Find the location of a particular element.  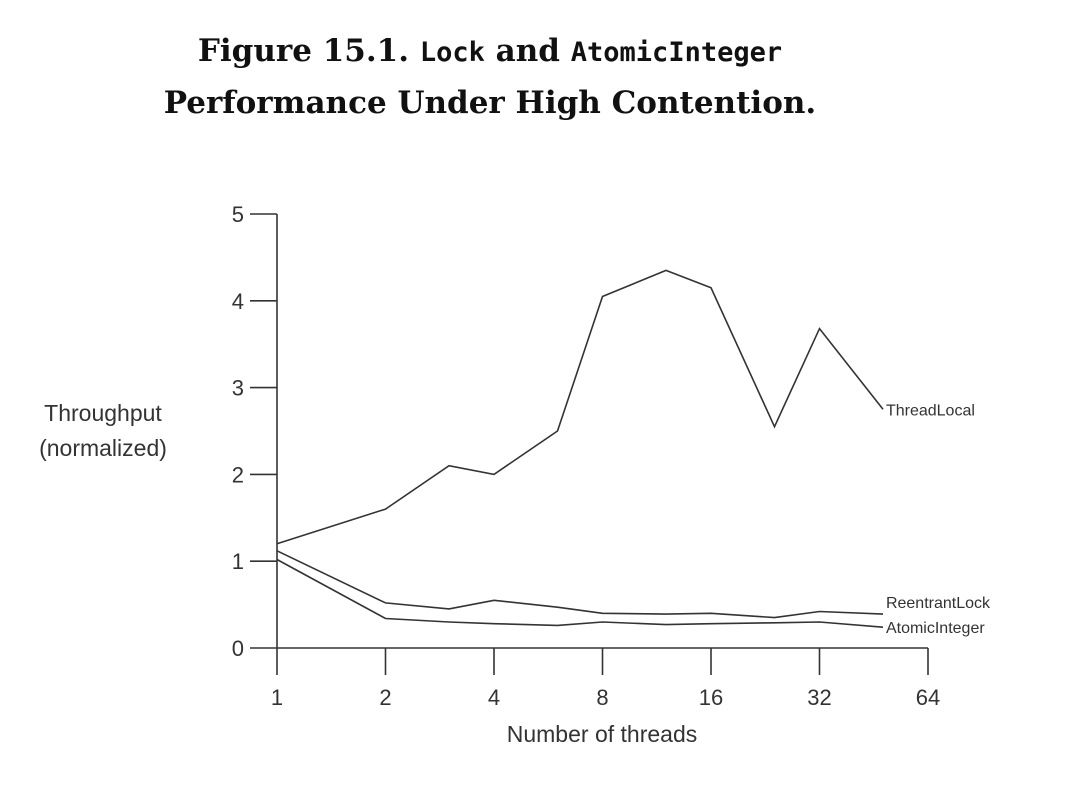

x-tick-label: 1 is located at coordinates (277, 697).